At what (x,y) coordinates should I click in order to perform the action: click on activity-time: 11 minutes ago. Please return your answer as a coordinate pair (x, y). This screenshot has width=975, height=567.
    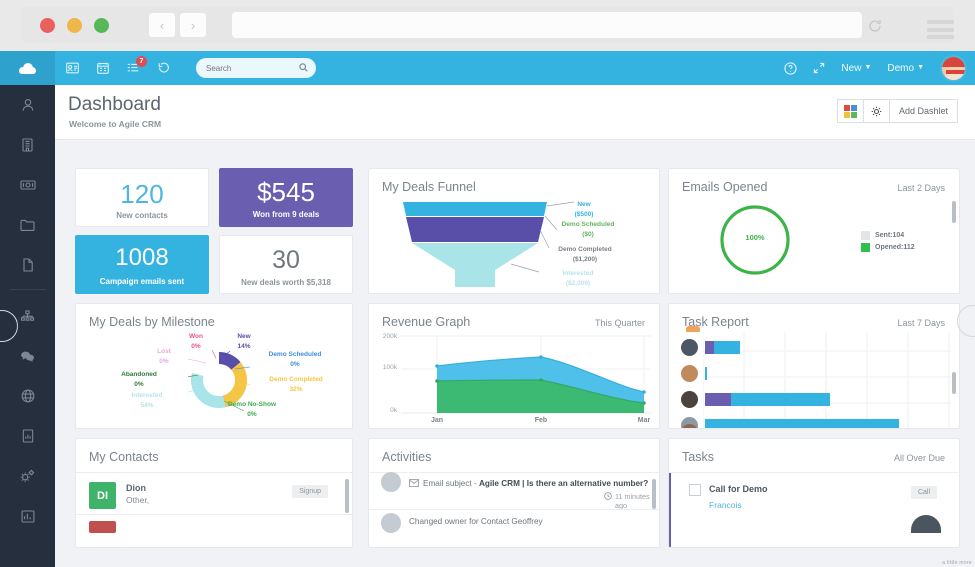
    Looking at the image, I should click on (632, 501).